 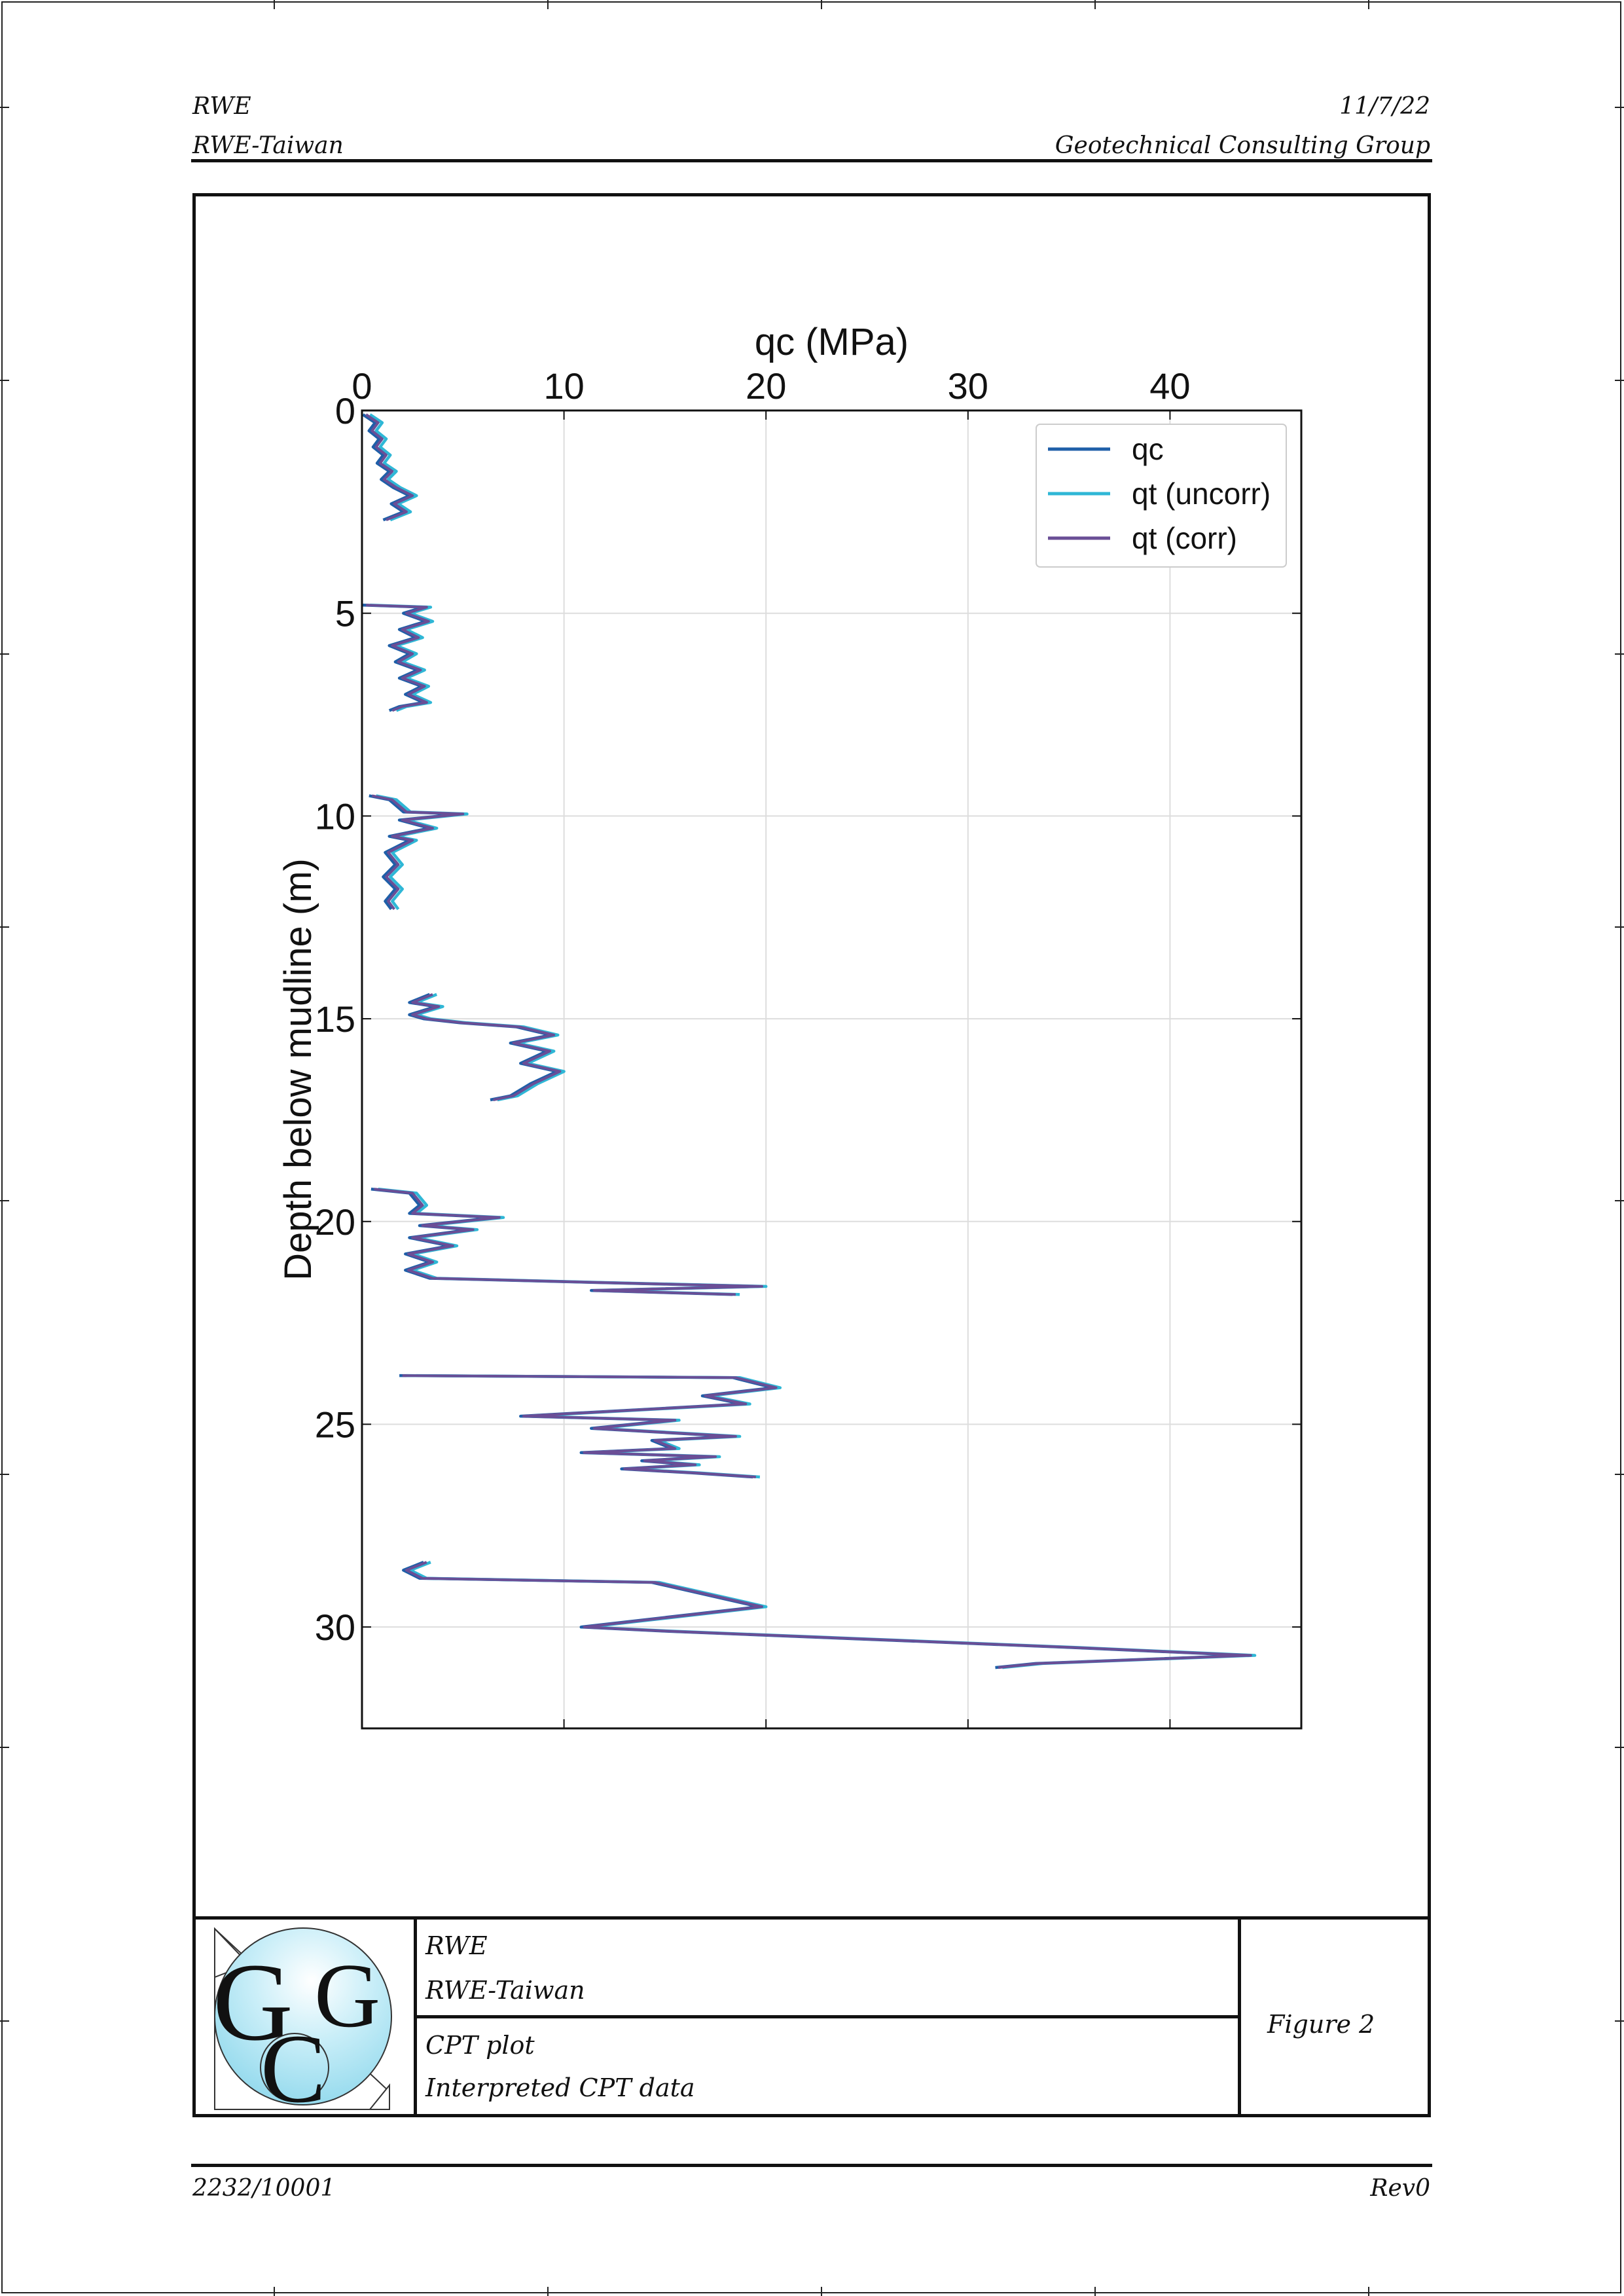 I want to click on header-project: RWE-Taiwan, so click(x=268, y=145).